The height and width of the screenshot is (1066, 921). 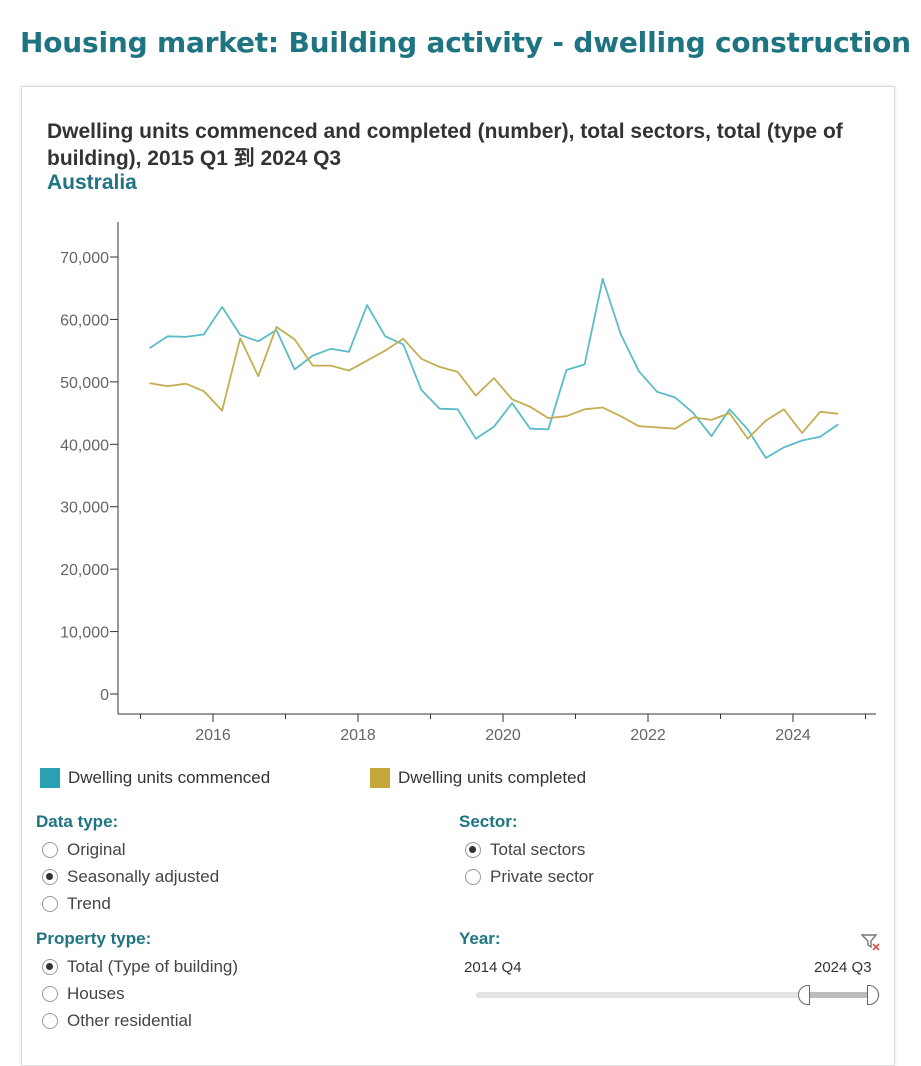 What do you see at coordinates (94, 938) in the screenshot?
I see `property-type-heading: Property type:` at bounding box center [94, 938].